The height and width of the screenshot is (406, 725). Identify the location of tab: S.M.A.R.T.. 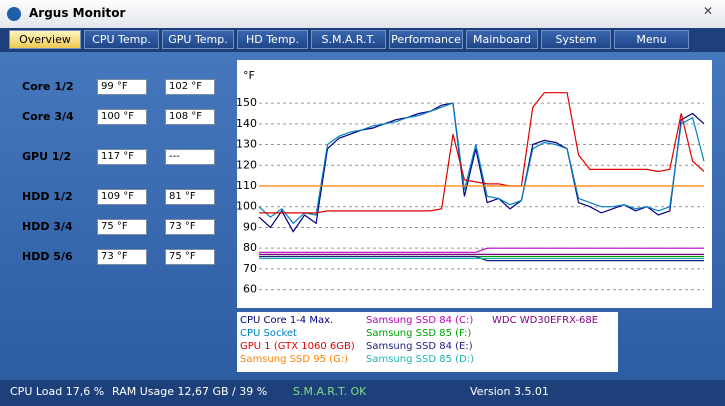
(348, 39).